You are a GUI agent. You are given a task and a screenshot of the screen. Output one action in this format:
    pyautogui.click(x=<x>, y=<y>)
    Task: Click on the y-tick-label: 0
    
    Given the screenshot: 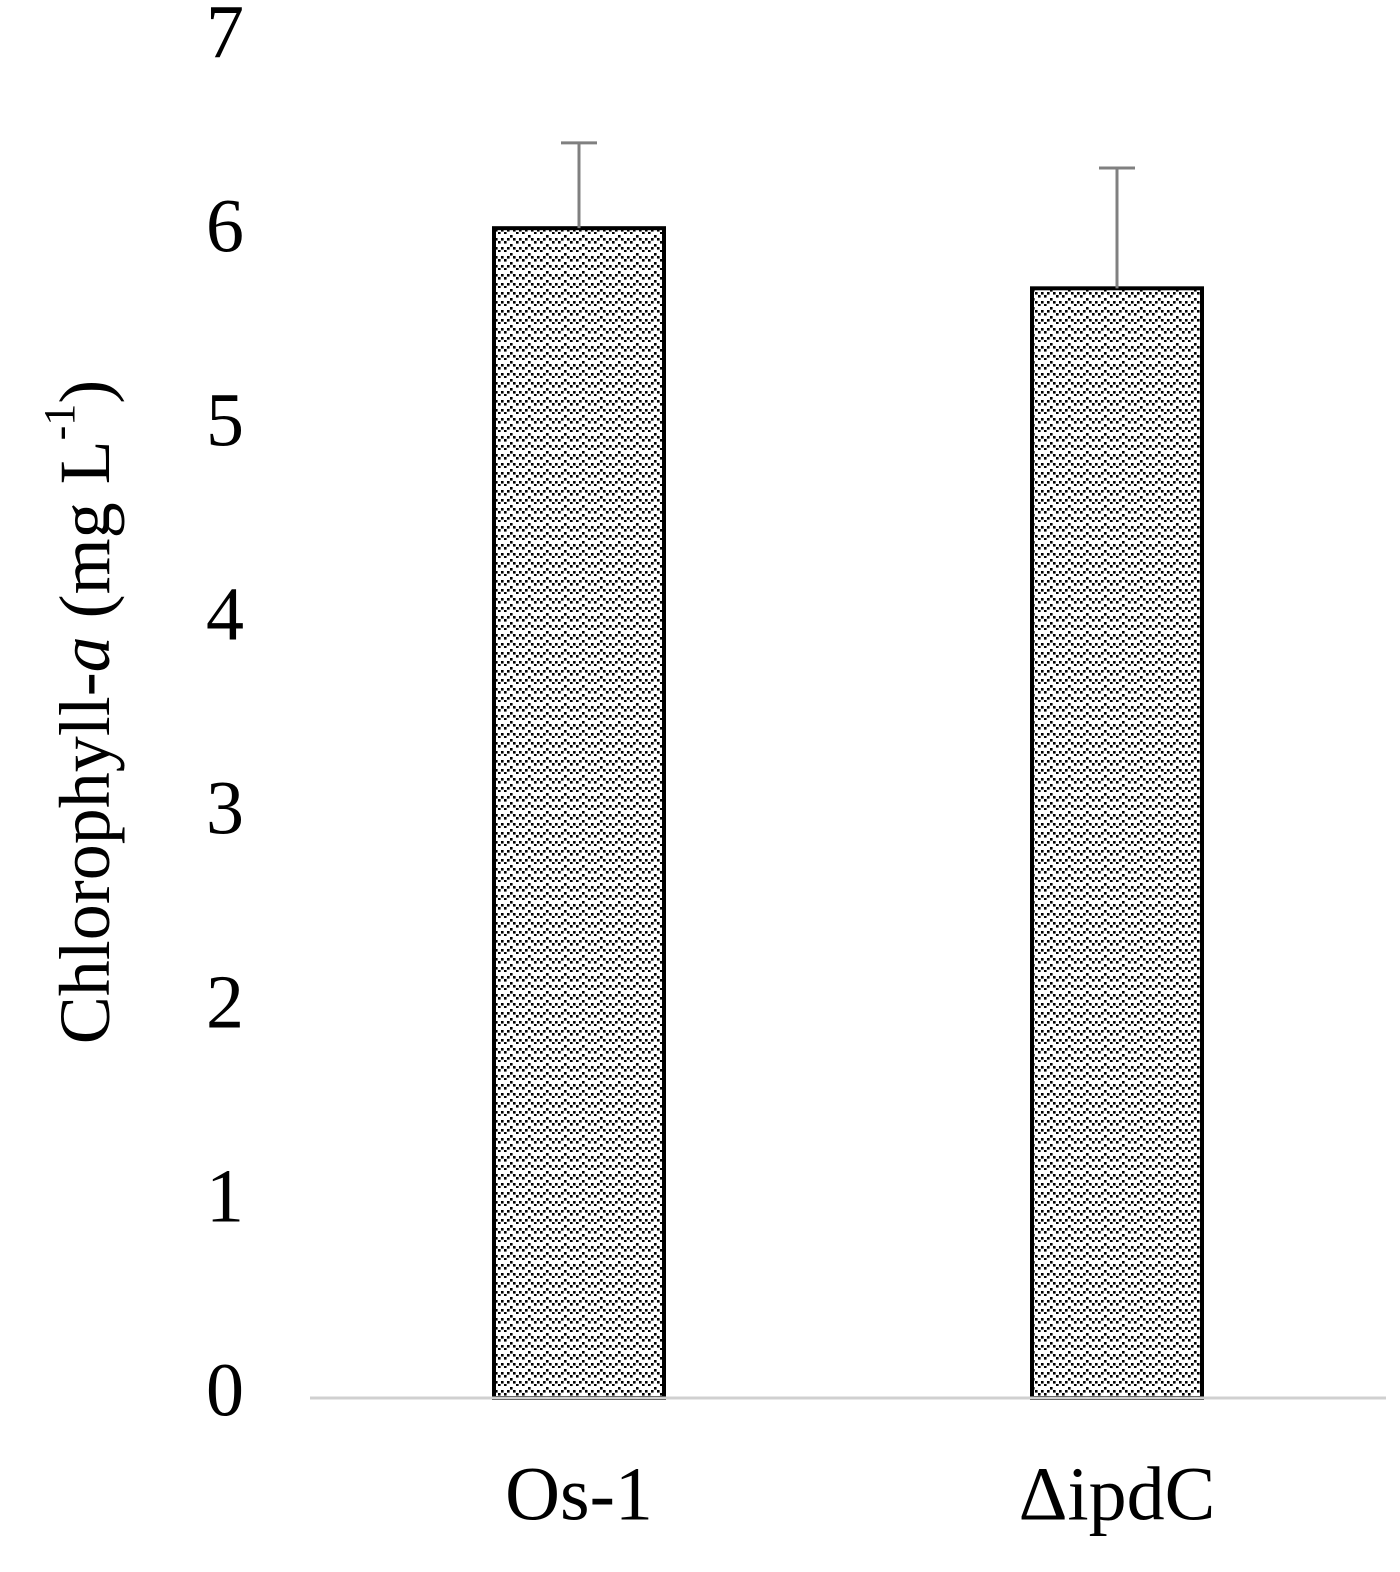 What is the action you would take?
    pyautogui.click(x=225, y=1390)
    